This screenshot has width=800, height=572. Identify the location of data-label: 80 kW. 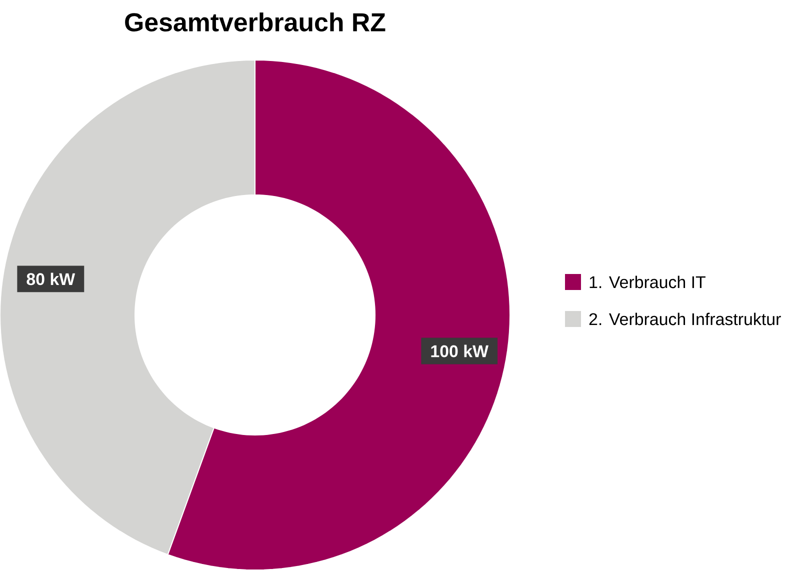
(51, 279).